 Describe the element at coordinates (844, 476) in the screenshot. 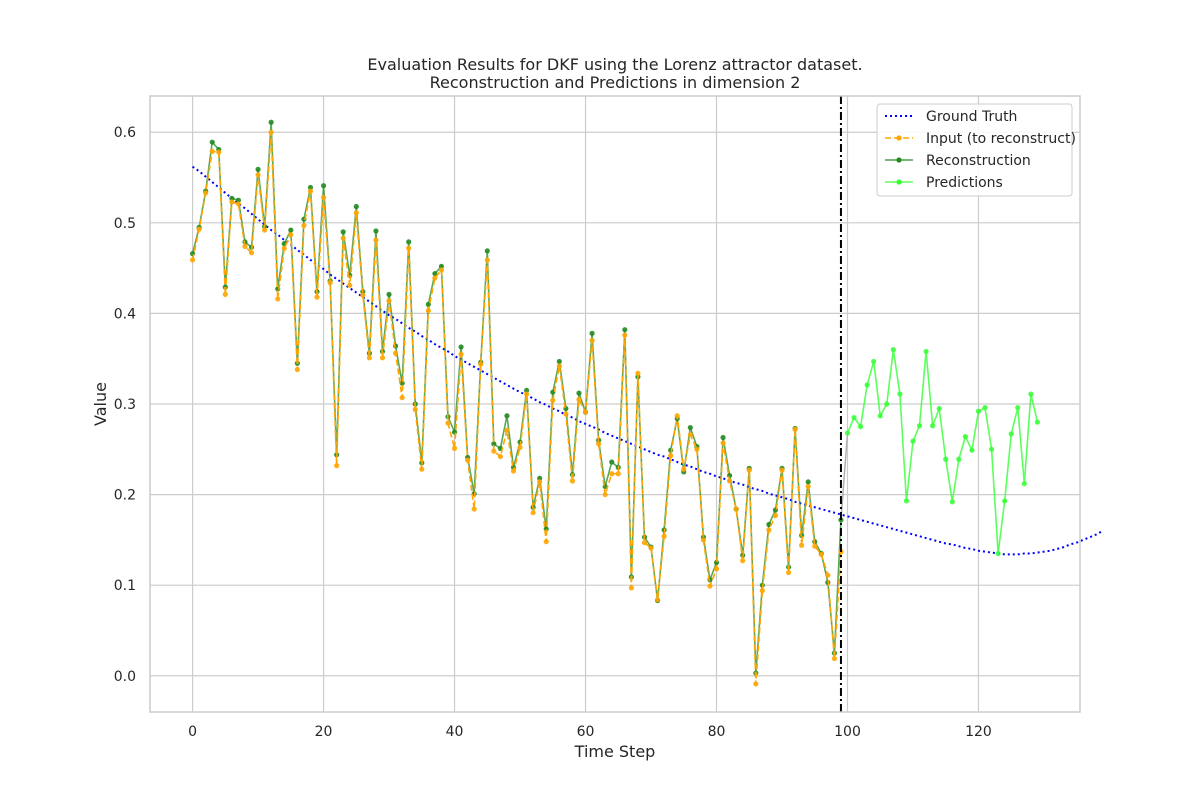

I see `reconstruction-to-predictions-connector` at that location.